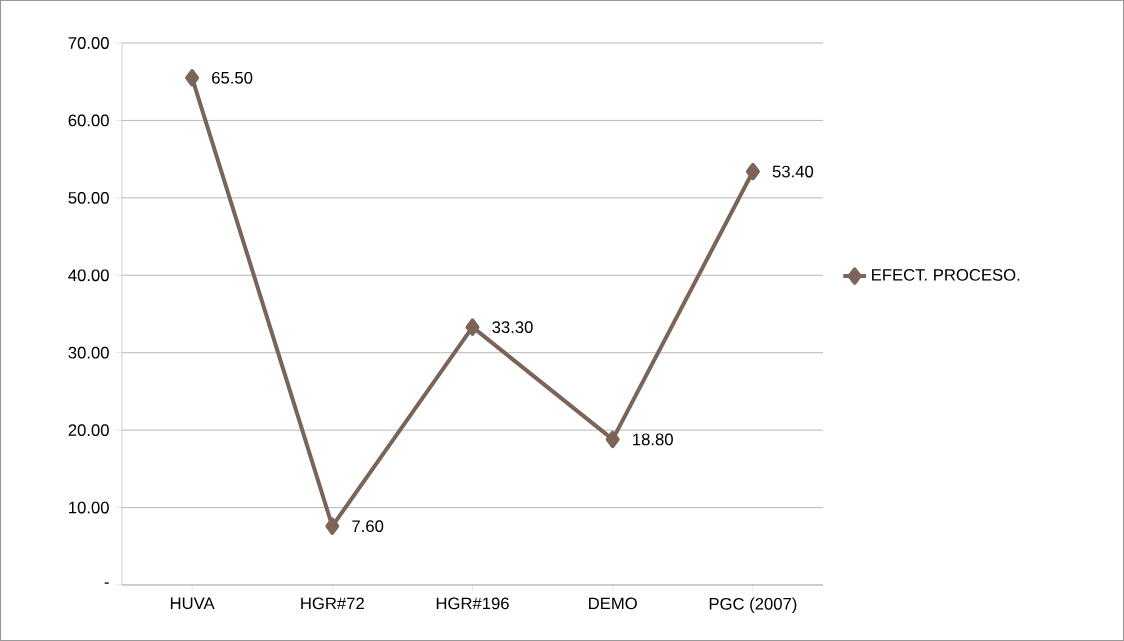 The image size is (1124, 641). I want to click on y-tick-label: 50.00, so click(88, 197).